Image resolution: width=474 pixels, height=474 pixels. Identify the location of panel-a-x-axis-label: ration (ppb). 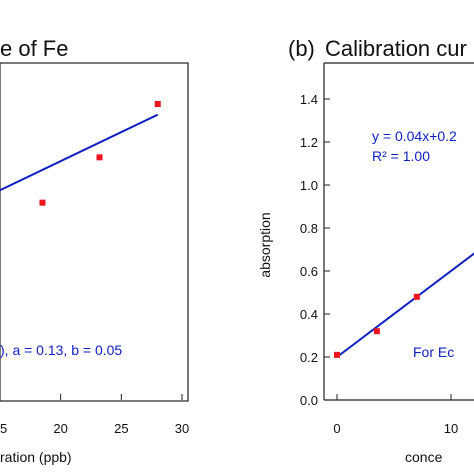
(36, 457).